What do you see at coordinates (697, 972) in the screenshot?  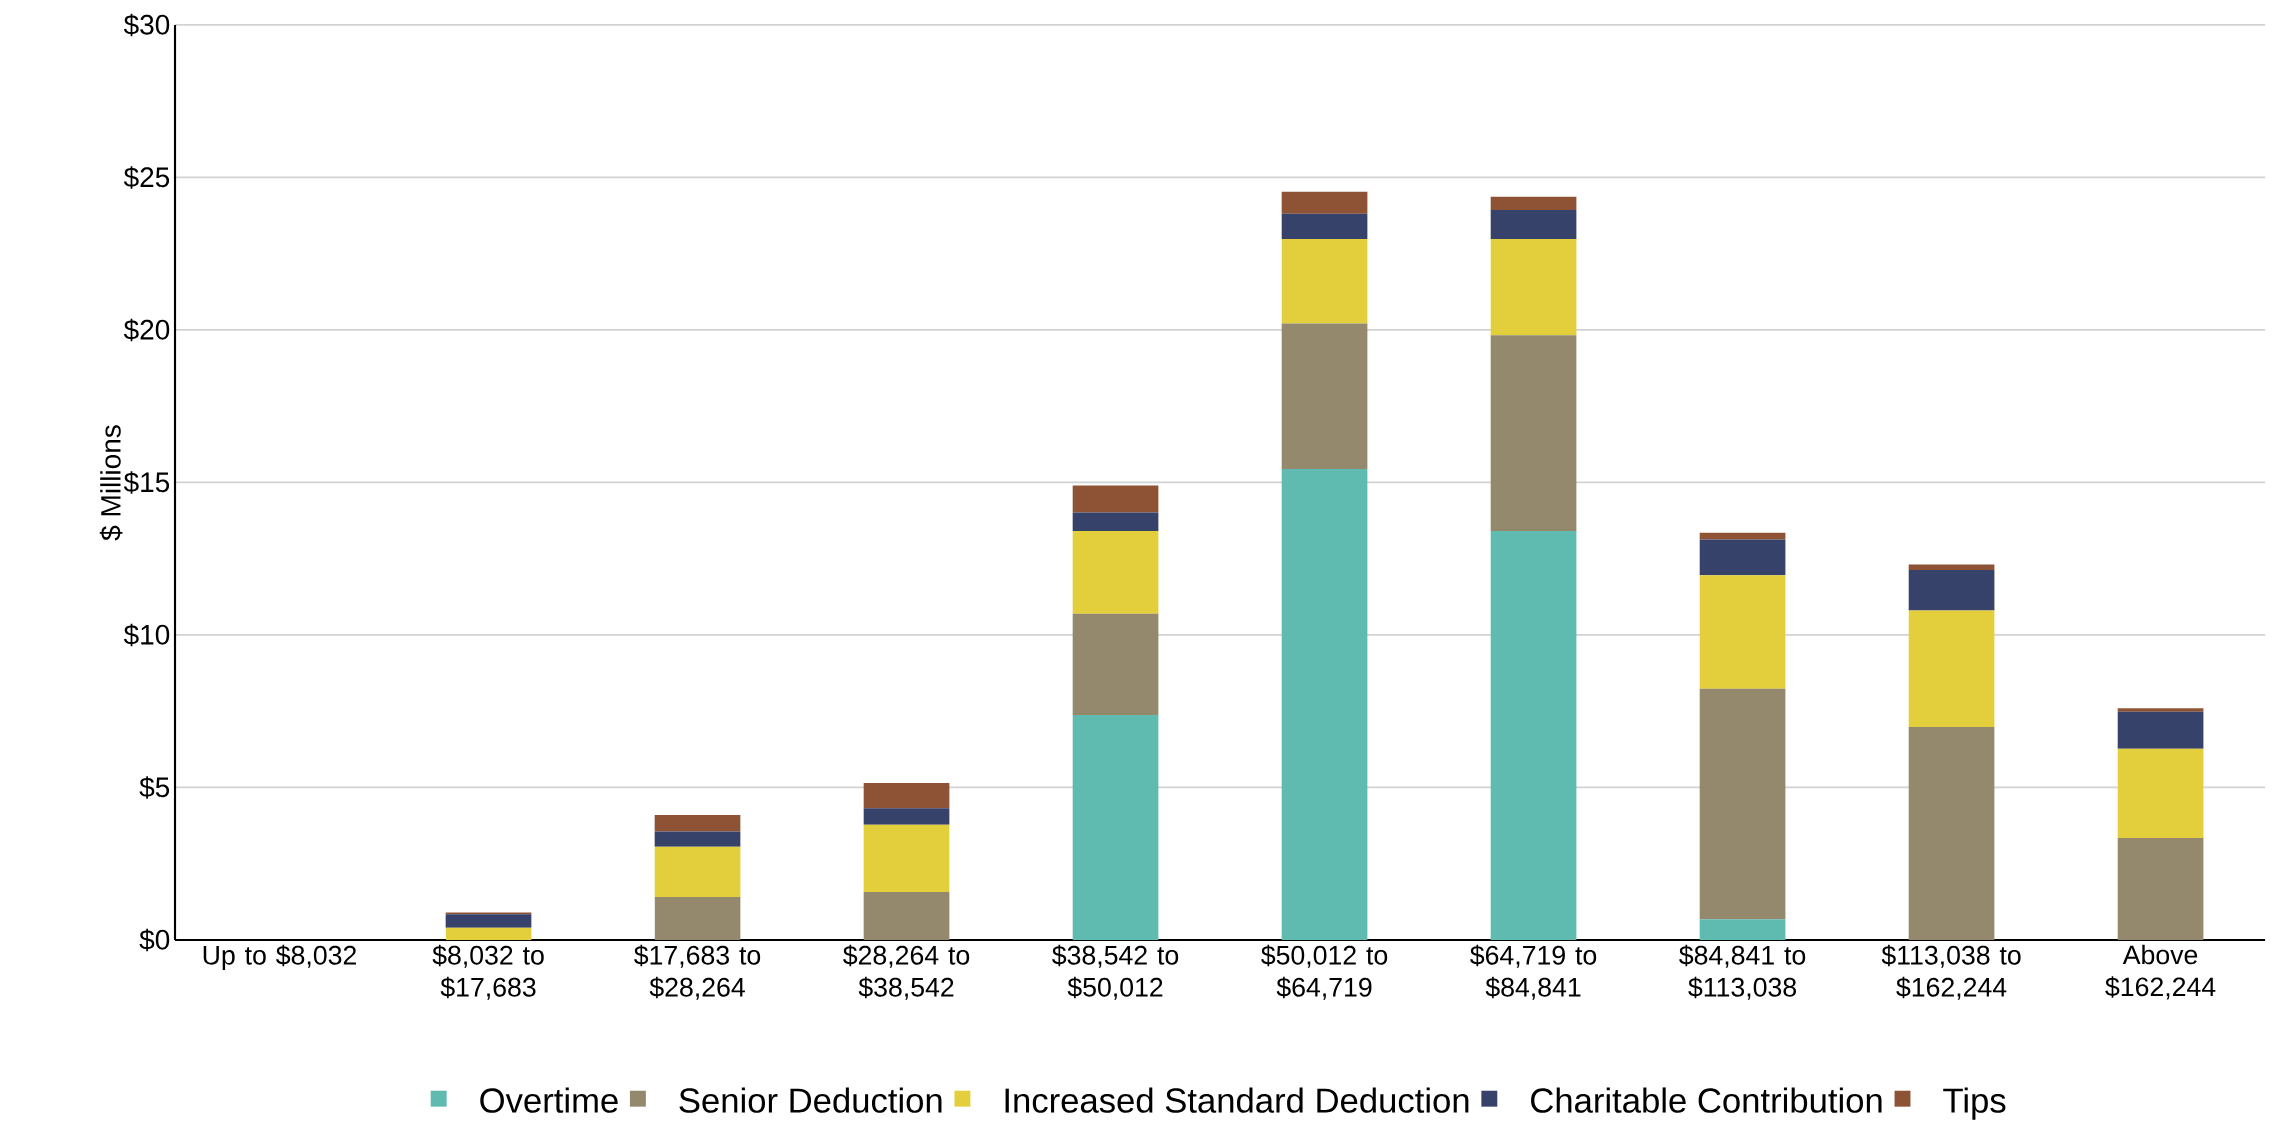 I see `x-tick-label: $17,683 to $28,264` at bounding box center [697, 972].